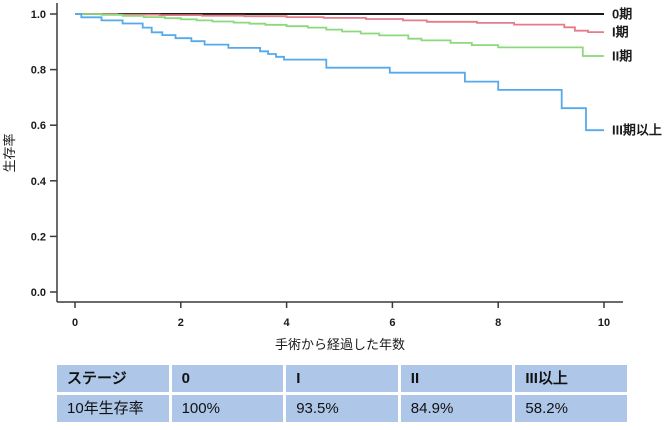  I want to click on table-row-label-10yr-survival: 10年生存率, so click(113, 408).